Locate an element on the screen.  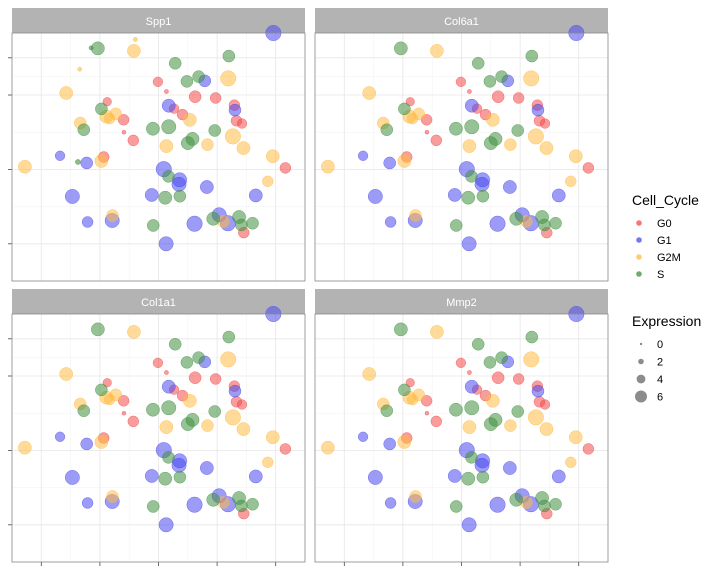
legend-swatch-g2m is located at coordinates (639, 257).